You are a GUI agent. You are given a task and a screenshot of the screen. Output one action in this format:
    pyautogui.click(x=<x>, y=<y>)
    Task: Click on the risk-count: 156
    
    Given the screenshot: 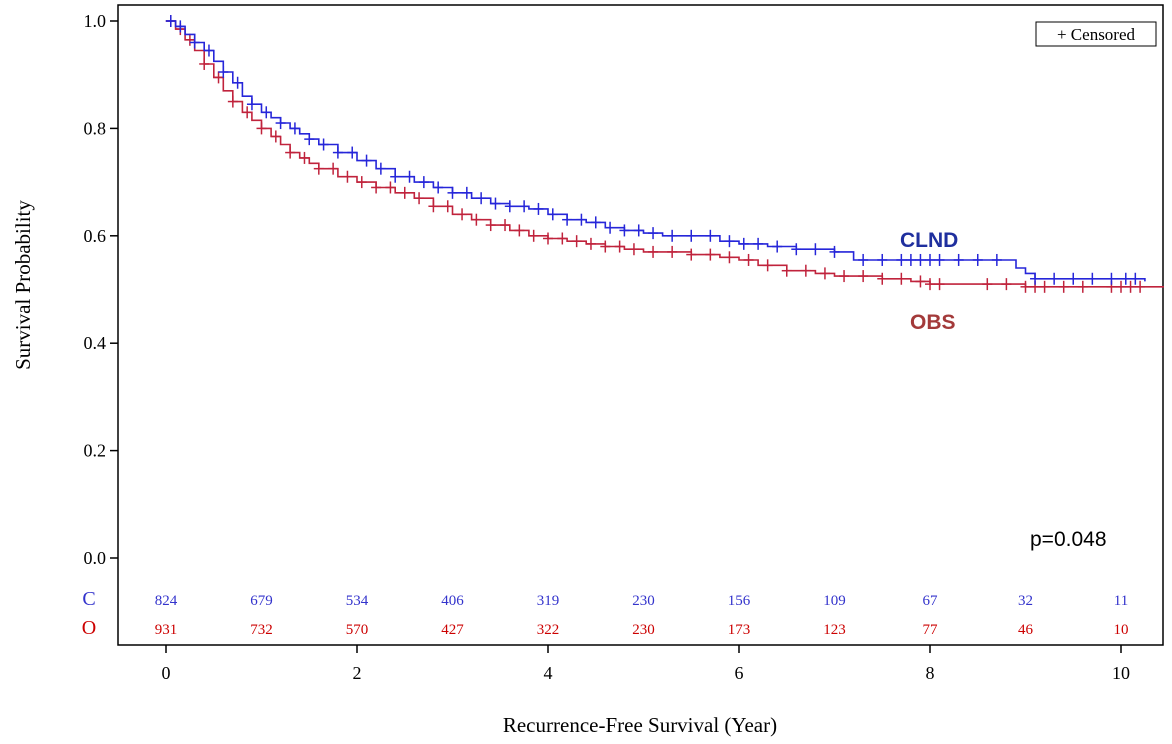 What is the action you would take?
    pyautogui.click(x=739, y=601)
    